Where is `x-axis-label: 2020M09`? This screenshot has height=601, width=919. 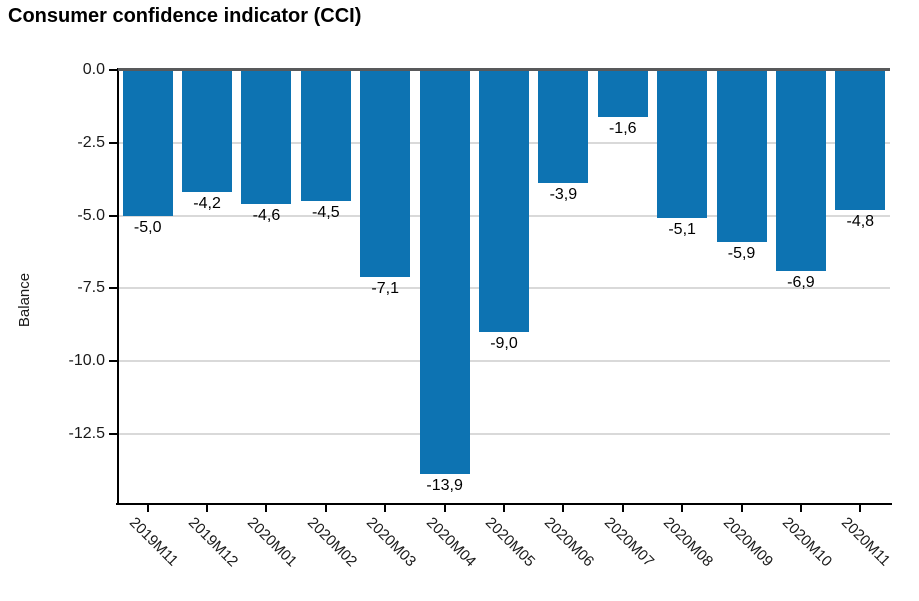
x-axis-label: 2020M09 is located at coordinates (747, 542).